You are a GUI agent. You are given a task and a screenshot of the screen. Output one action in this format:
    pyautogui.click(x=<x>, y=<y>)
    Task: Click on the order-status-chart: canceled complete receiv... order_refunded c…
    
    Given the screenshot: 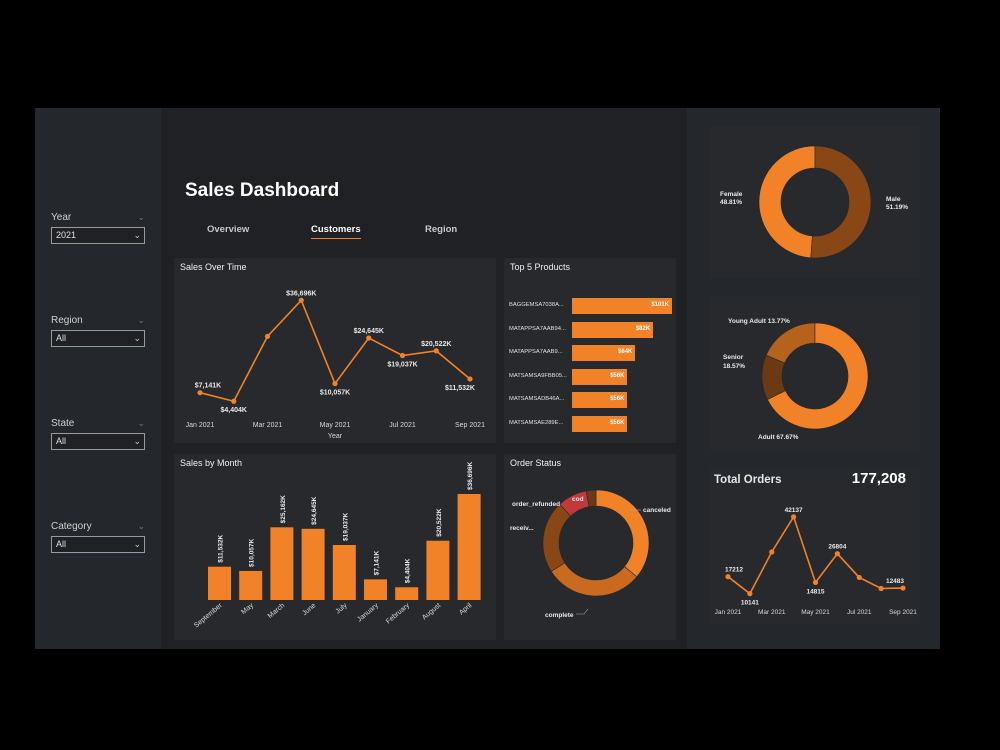 What is the action you would take?
    pyautogui.click(x=590, y=554)
    